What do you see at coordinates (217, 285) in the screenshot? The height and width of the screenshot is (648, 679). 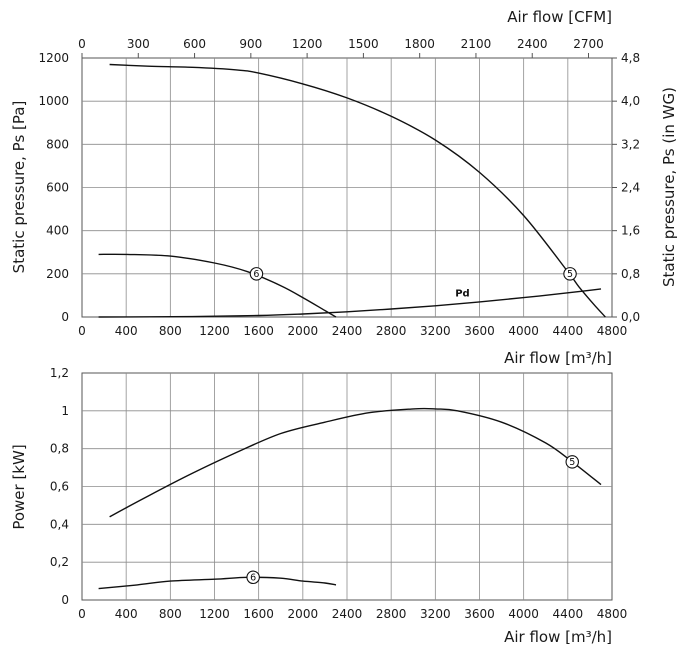 I see `pressure-series-6-line` at bounding box center [217, 285].